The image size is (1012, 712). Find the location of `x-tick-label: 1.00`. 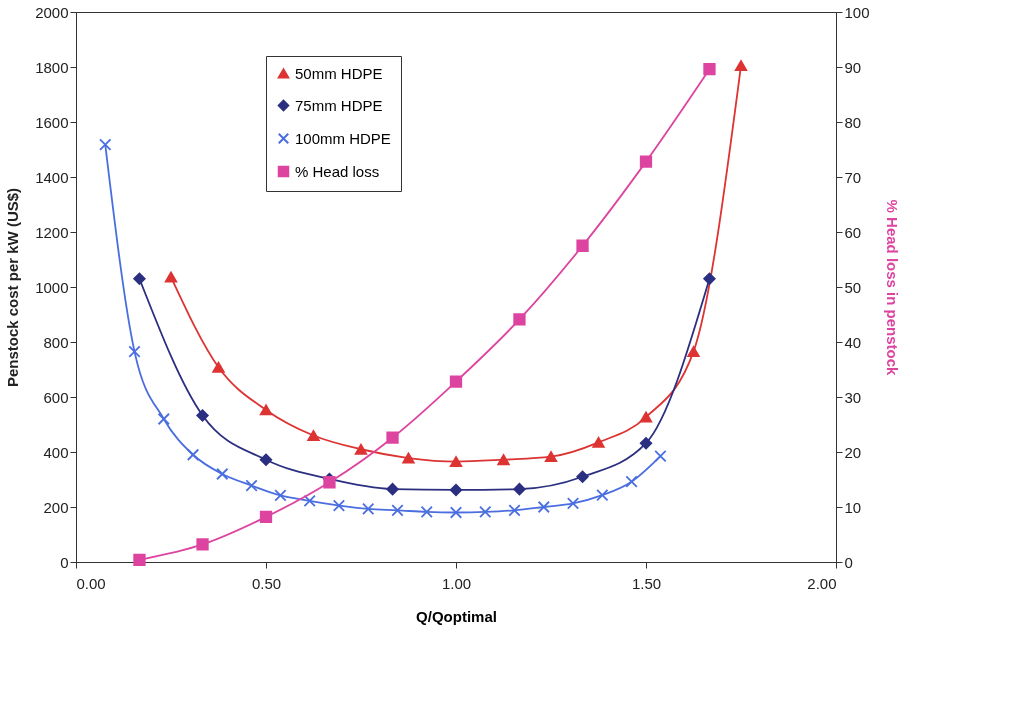

x-tick-label: 1.00 is located at coordinates (456, 583).